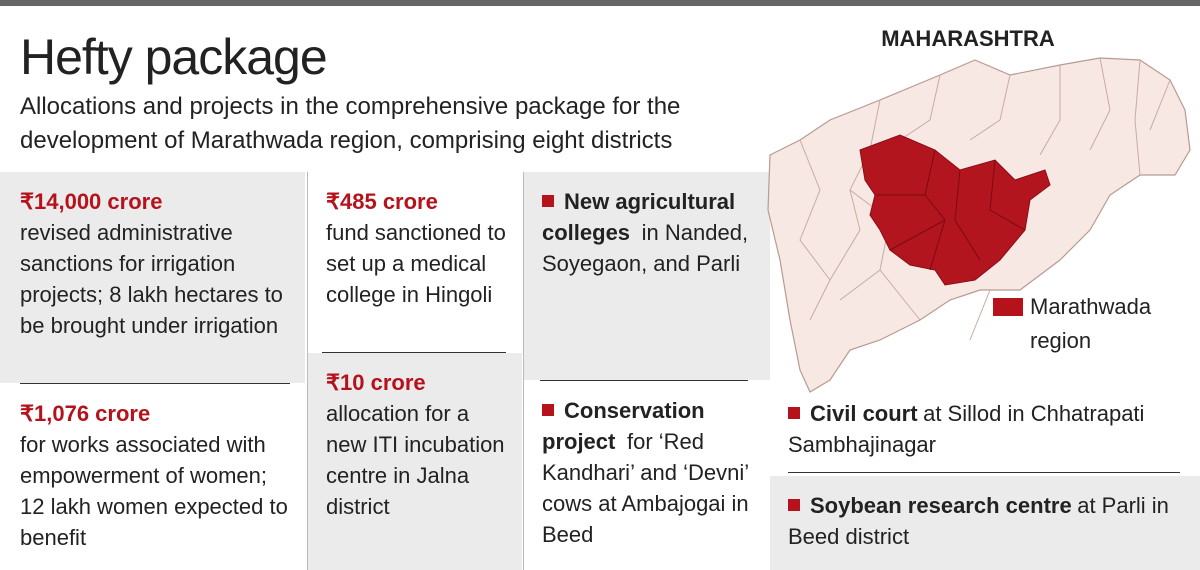  I want to click on item-text: at Parli in Beed district, so click(978, 521).